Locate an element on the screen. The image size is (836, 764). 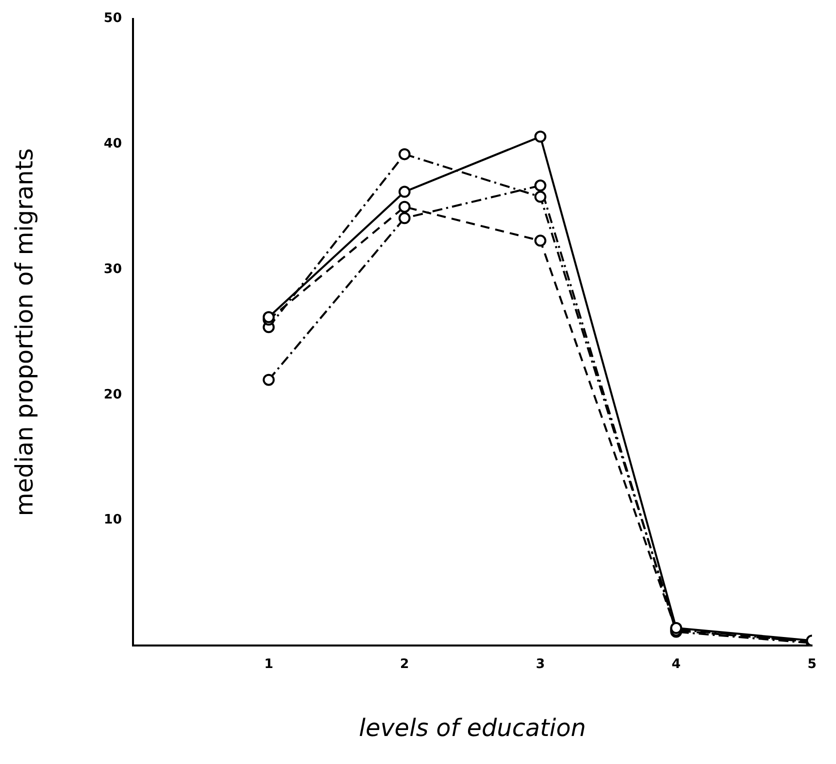
x-tick-label: 1 is located at coordinates (269, 664).